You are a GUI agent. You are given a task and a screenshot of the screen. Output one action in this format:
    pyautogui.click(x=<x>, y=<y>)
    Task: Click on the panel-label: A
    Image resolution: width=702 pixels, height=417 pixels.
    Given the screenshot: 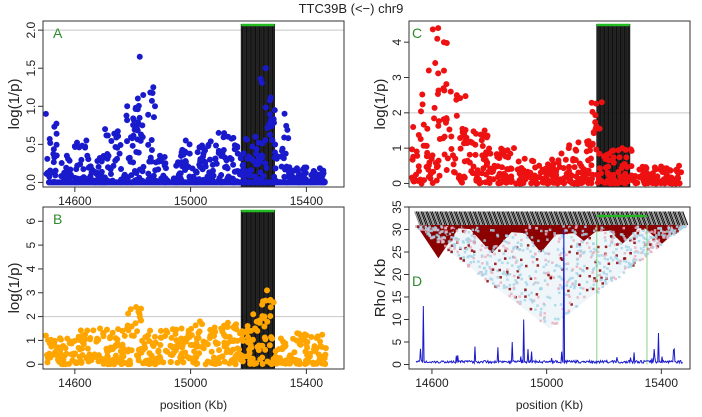 What is the action you would take?
    pyautogui.click(x=58, y=33)
    